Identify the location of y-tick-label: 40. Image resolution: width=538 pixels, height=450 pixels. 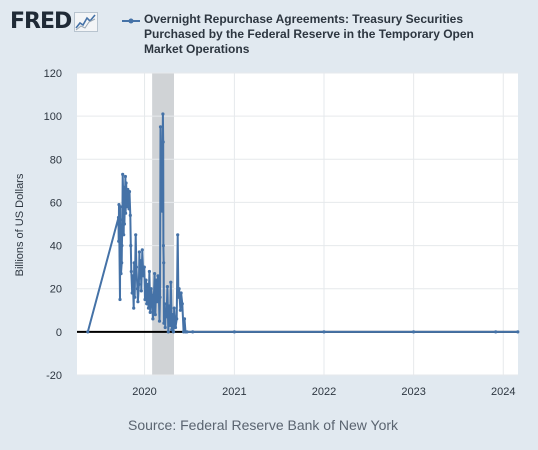
(56, 247).